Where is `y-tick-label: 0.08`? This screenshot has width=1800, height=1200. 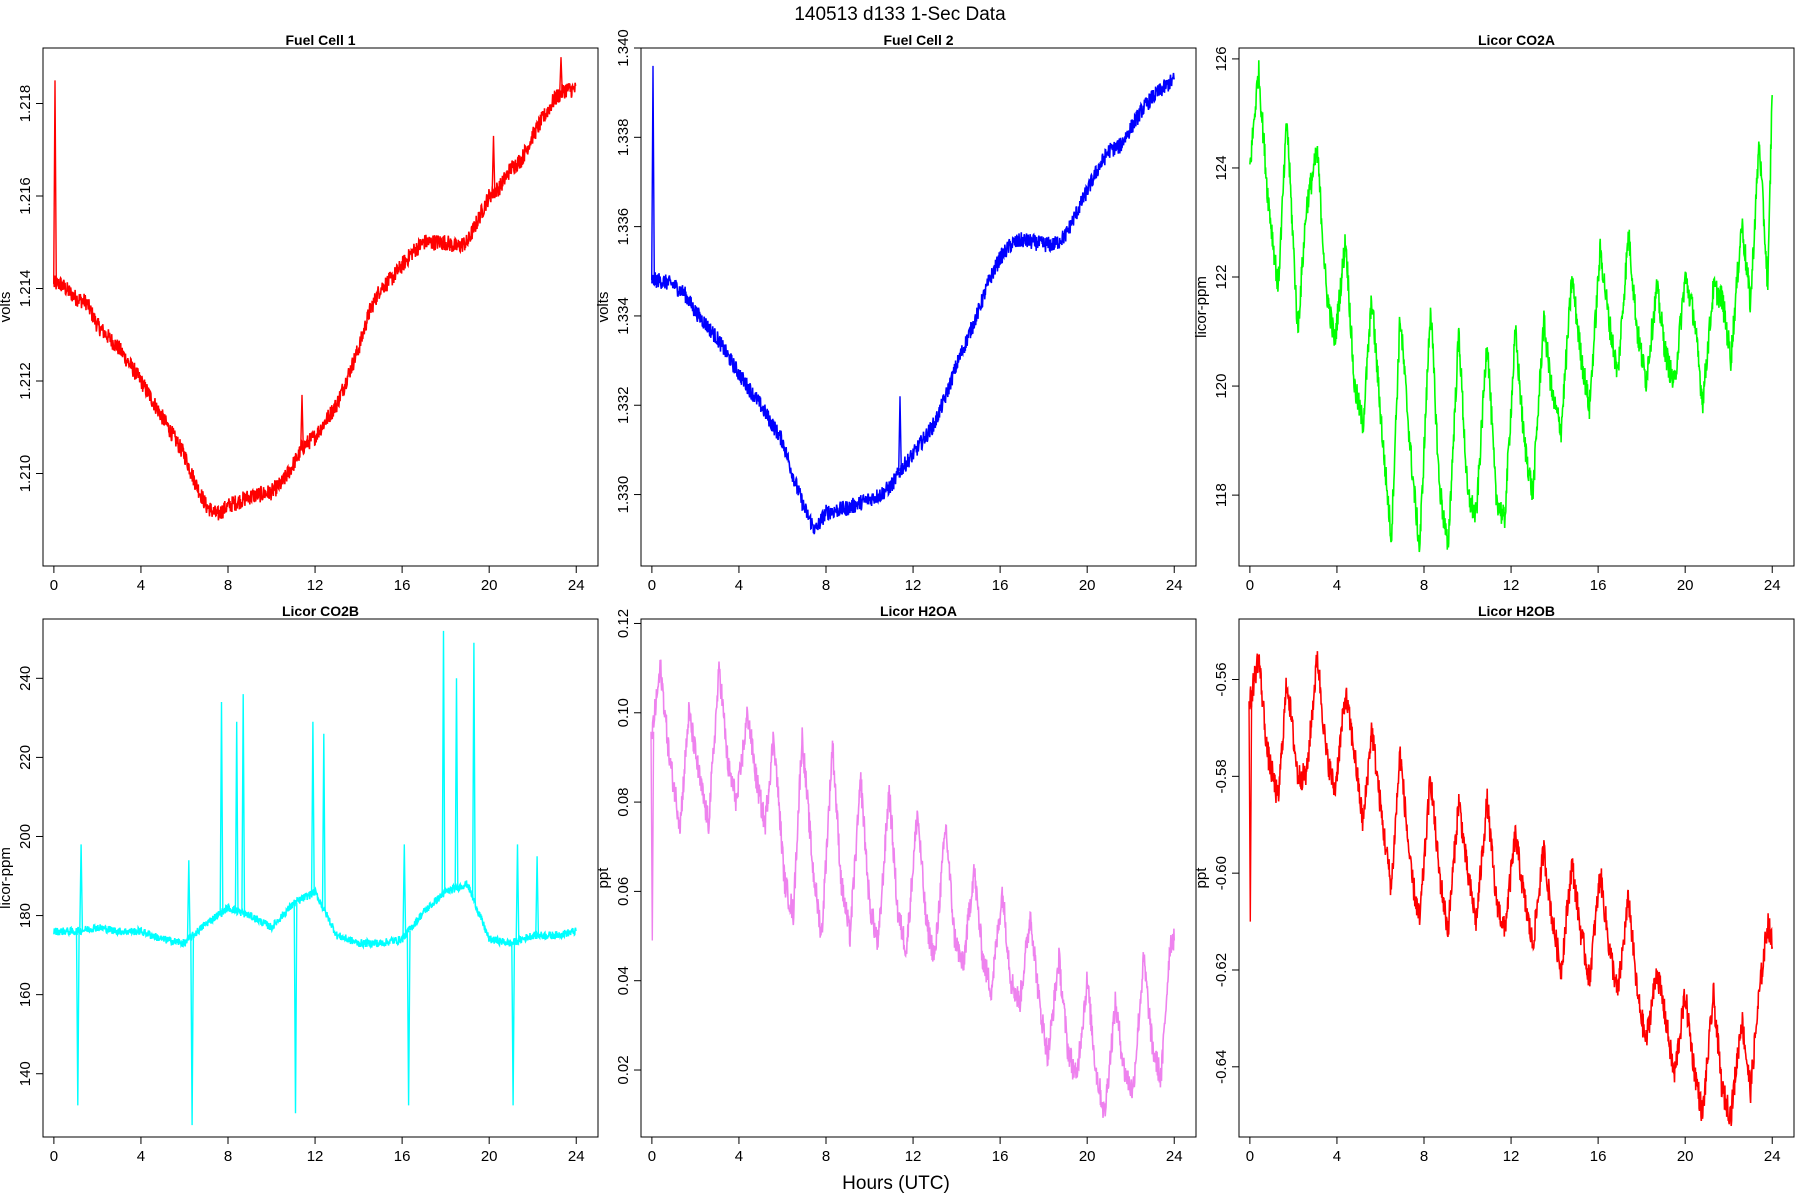 y-tick-label: 0.08 is located at coordinates (623, 801).